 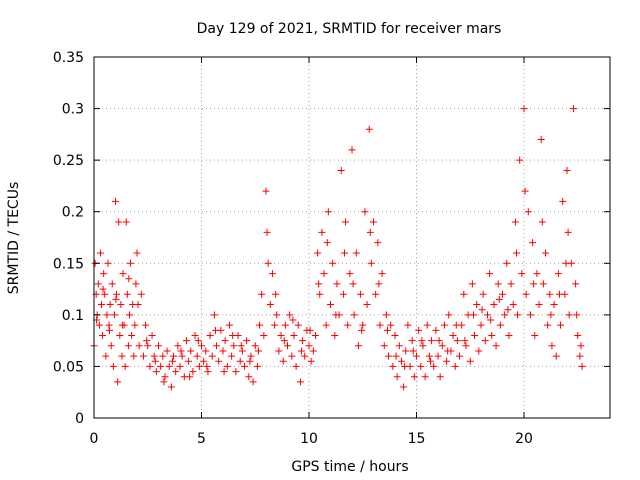 What do you see at coordinates (201, 439) in the screenshot?
I see `x-tick-label: 5` at bounding box center [201, 439].